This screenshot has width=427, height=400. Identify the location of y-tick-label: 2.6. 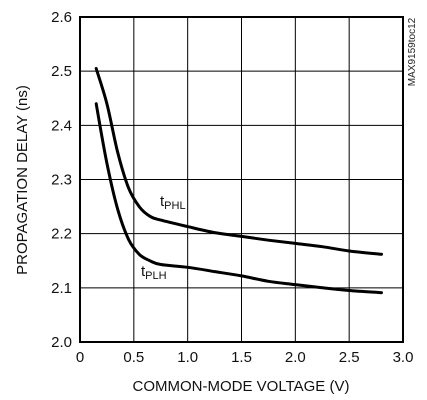
(61, 17).